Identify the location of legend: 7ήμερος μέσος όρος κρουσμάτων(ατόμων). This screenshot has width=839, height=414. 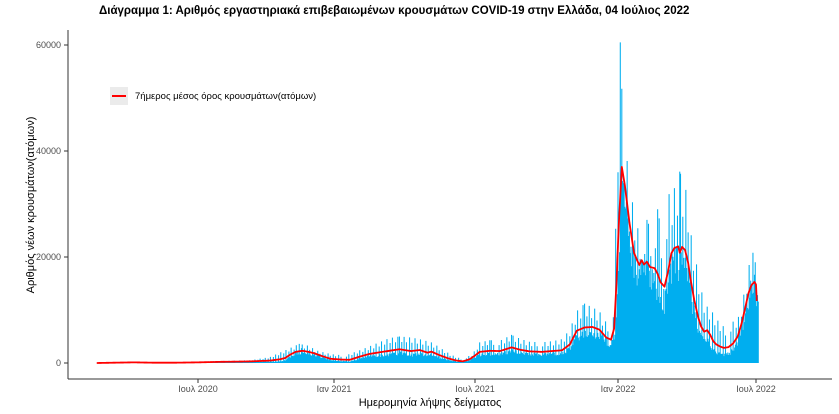
(213, 96).